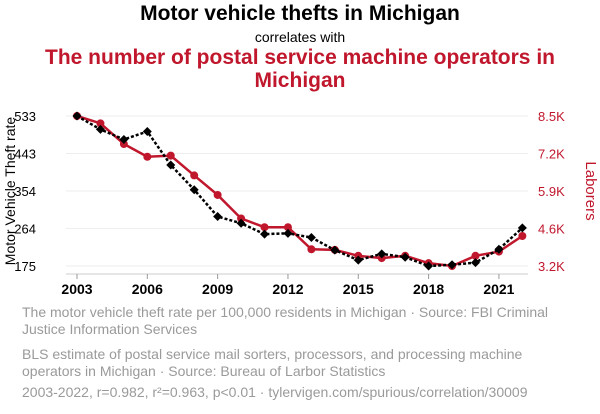 This screenshot has height=414, width=600. I want to click on y-left-tick-label: 533, so click(25, 116).